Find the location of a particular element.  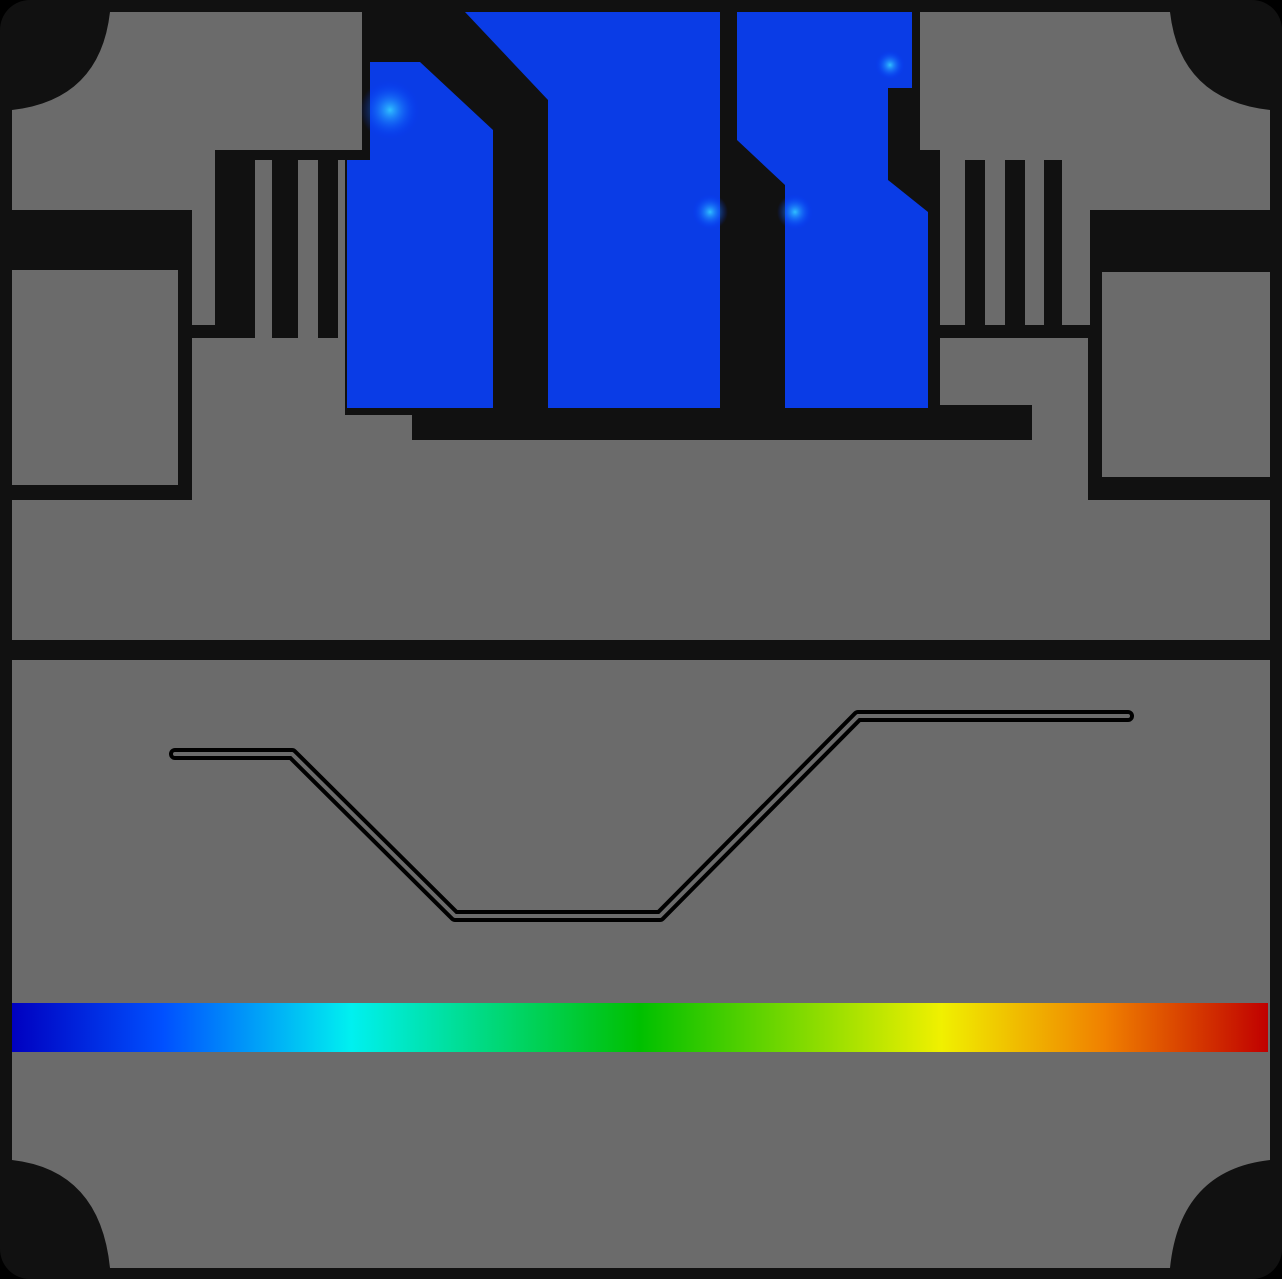

trace-inner is located at coordinates (651, 816).